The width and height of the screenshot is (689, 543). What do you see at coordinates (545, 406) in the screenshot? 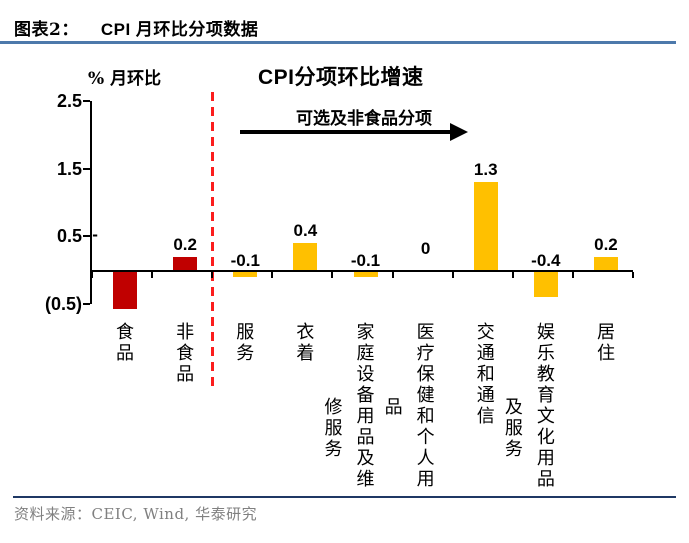
I see `category-label: 娱 乐 教 育 文 化 用 品` at bounding box center [545, 406].